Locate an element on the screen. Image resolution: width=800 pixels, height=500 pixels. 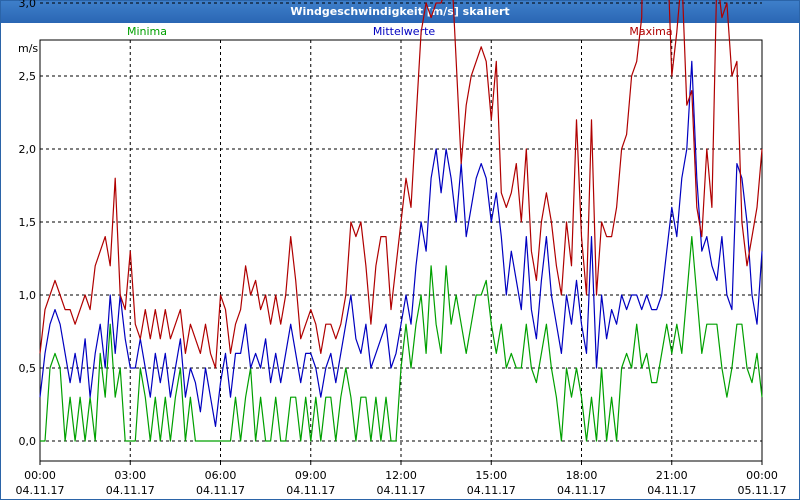
y-tick-label: 3,0 is located at coordinates (28, 5).